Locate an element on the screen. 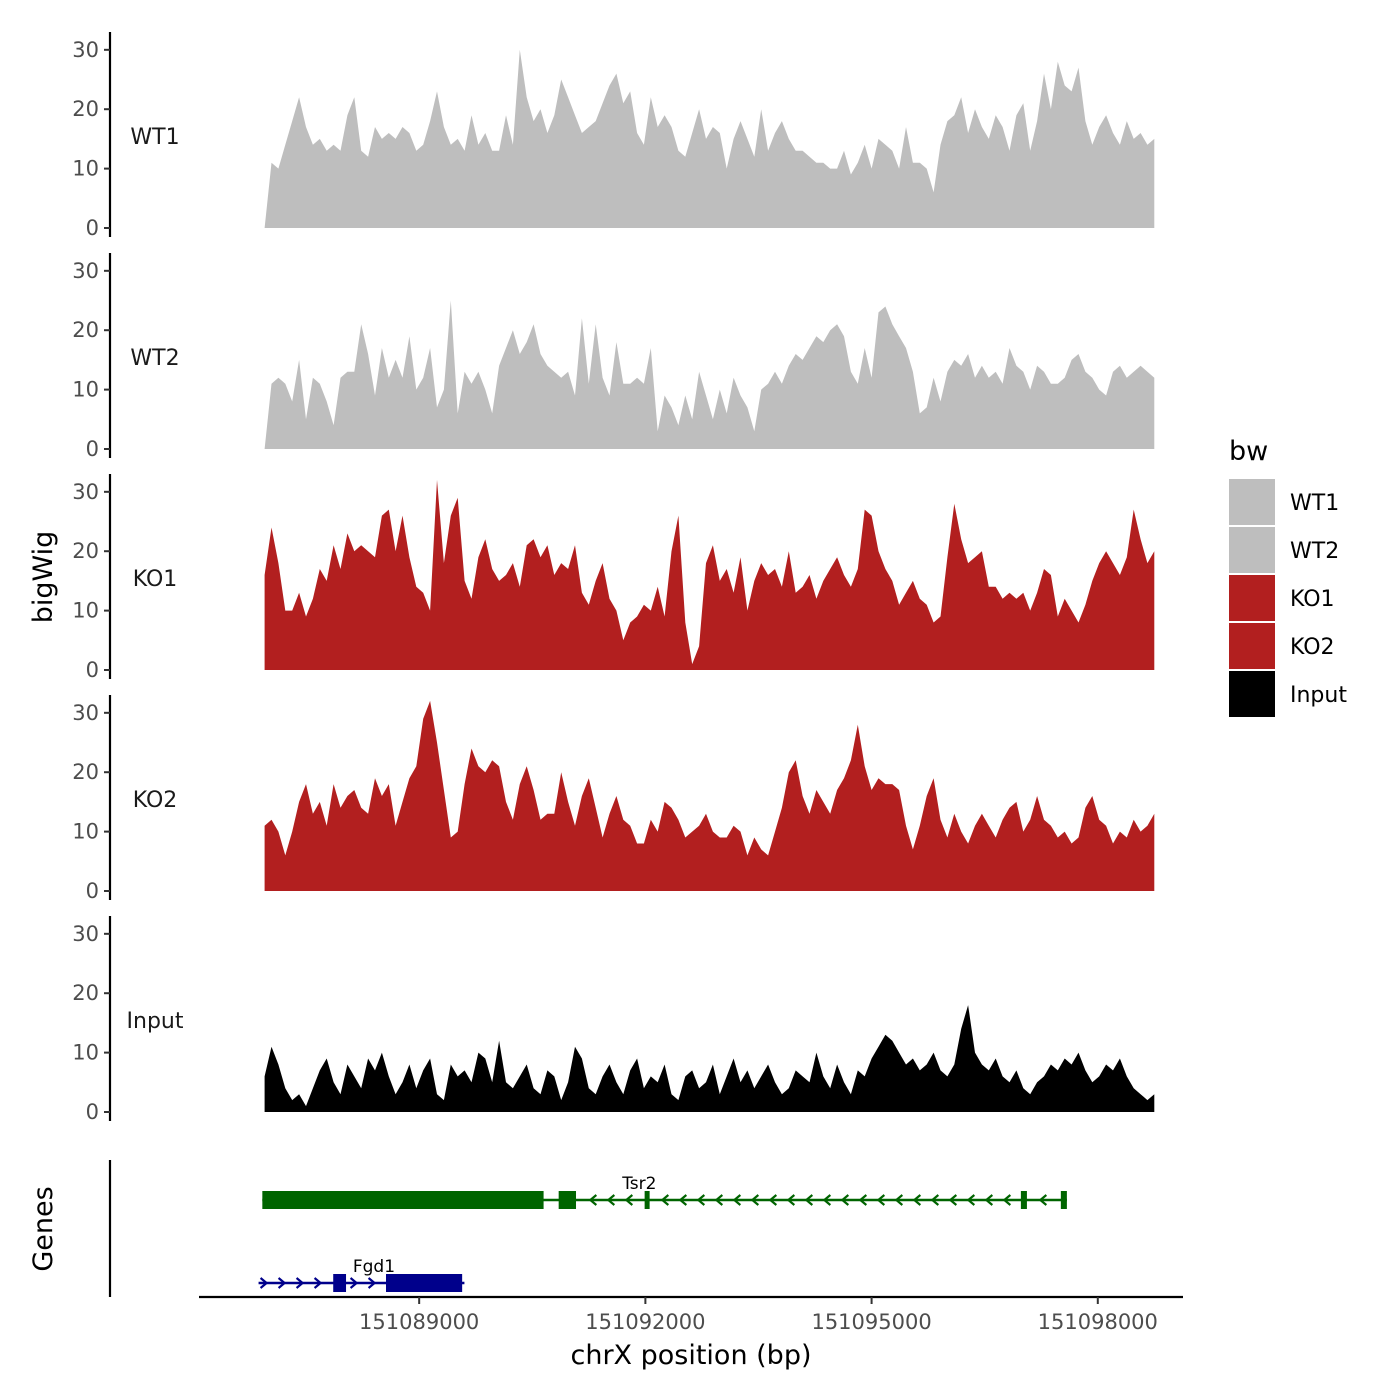 The image size is (1400, 1400). track-label: KO2 is located at coordinates (155, 800).